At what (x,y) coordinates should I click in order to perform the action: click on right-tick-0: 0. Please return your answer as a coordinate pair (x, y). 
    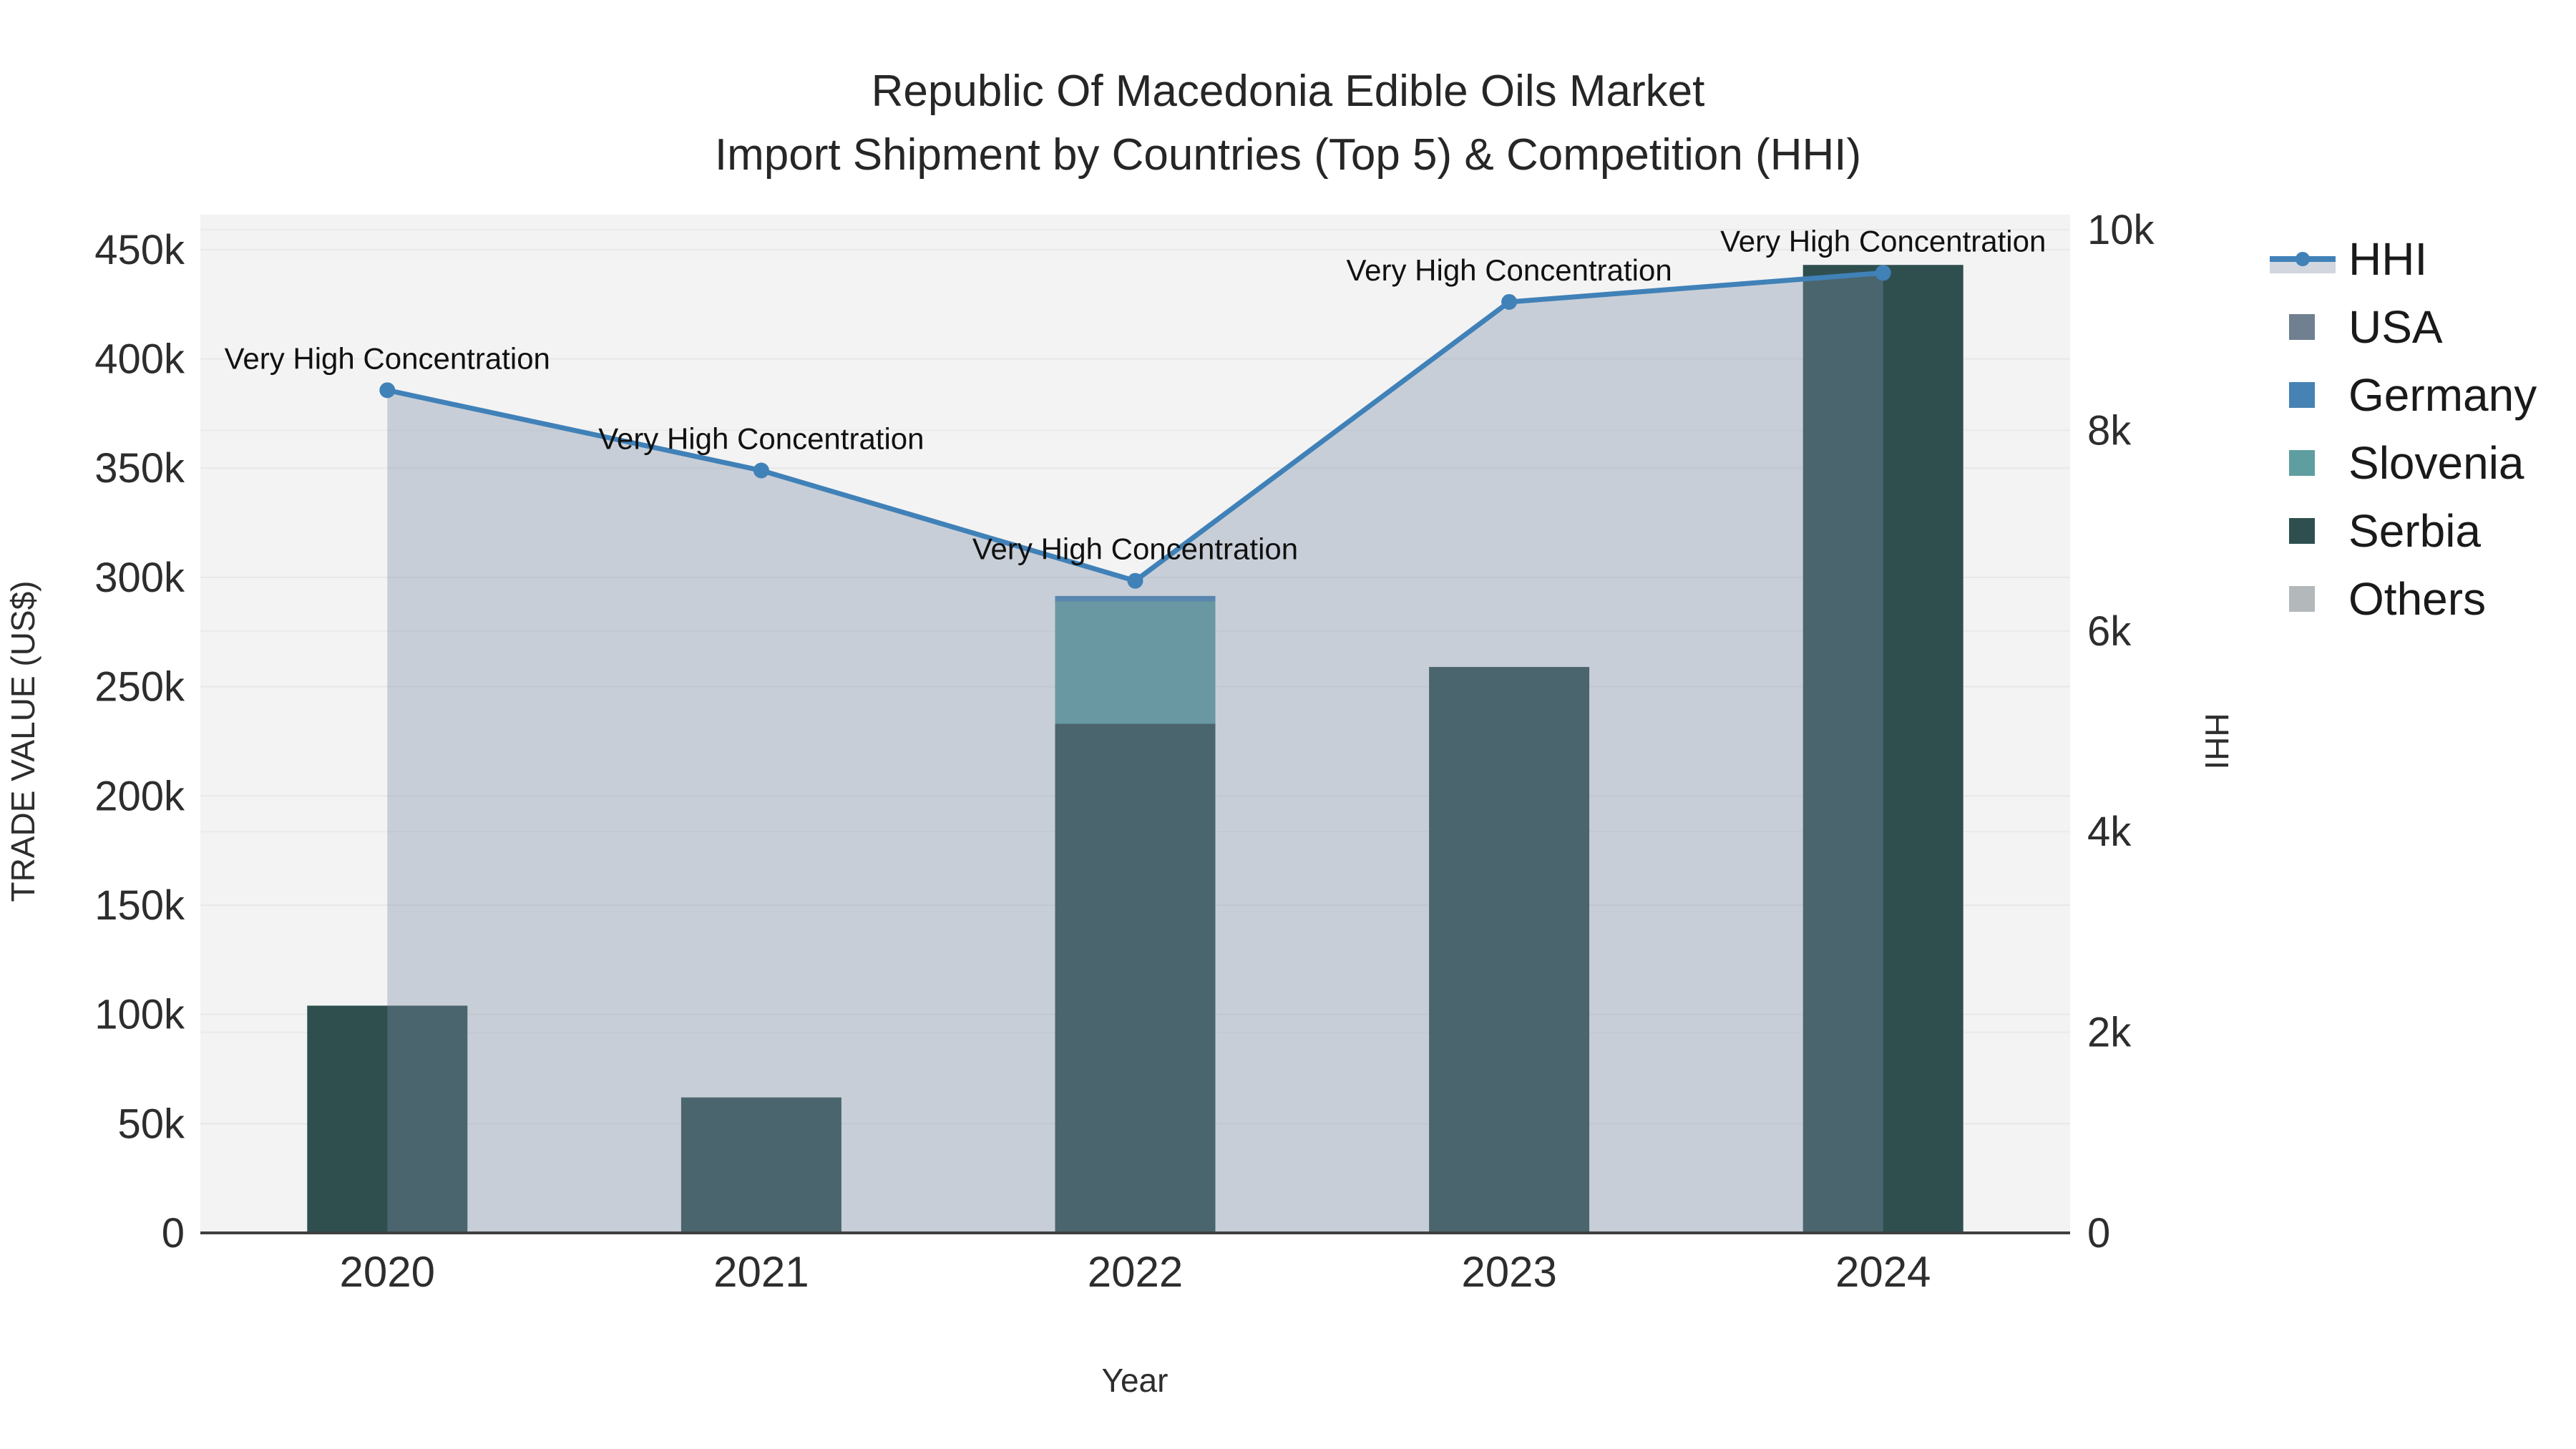
    Looking at the image, I should click on (2098, 1233).